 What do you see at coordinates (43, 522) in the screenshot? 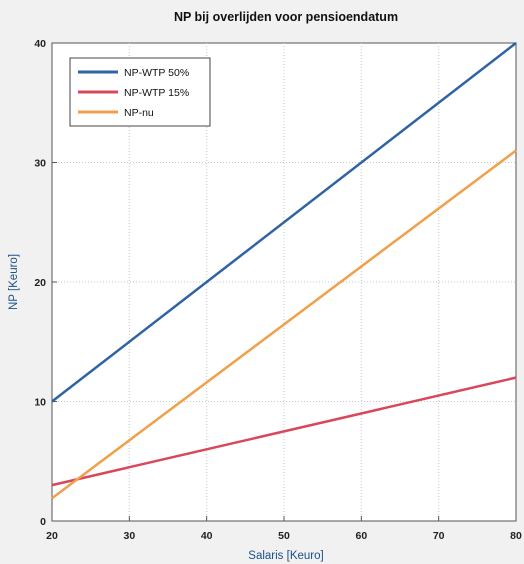
I see `y-tick-label: 0` at bounding box center [43, 522].